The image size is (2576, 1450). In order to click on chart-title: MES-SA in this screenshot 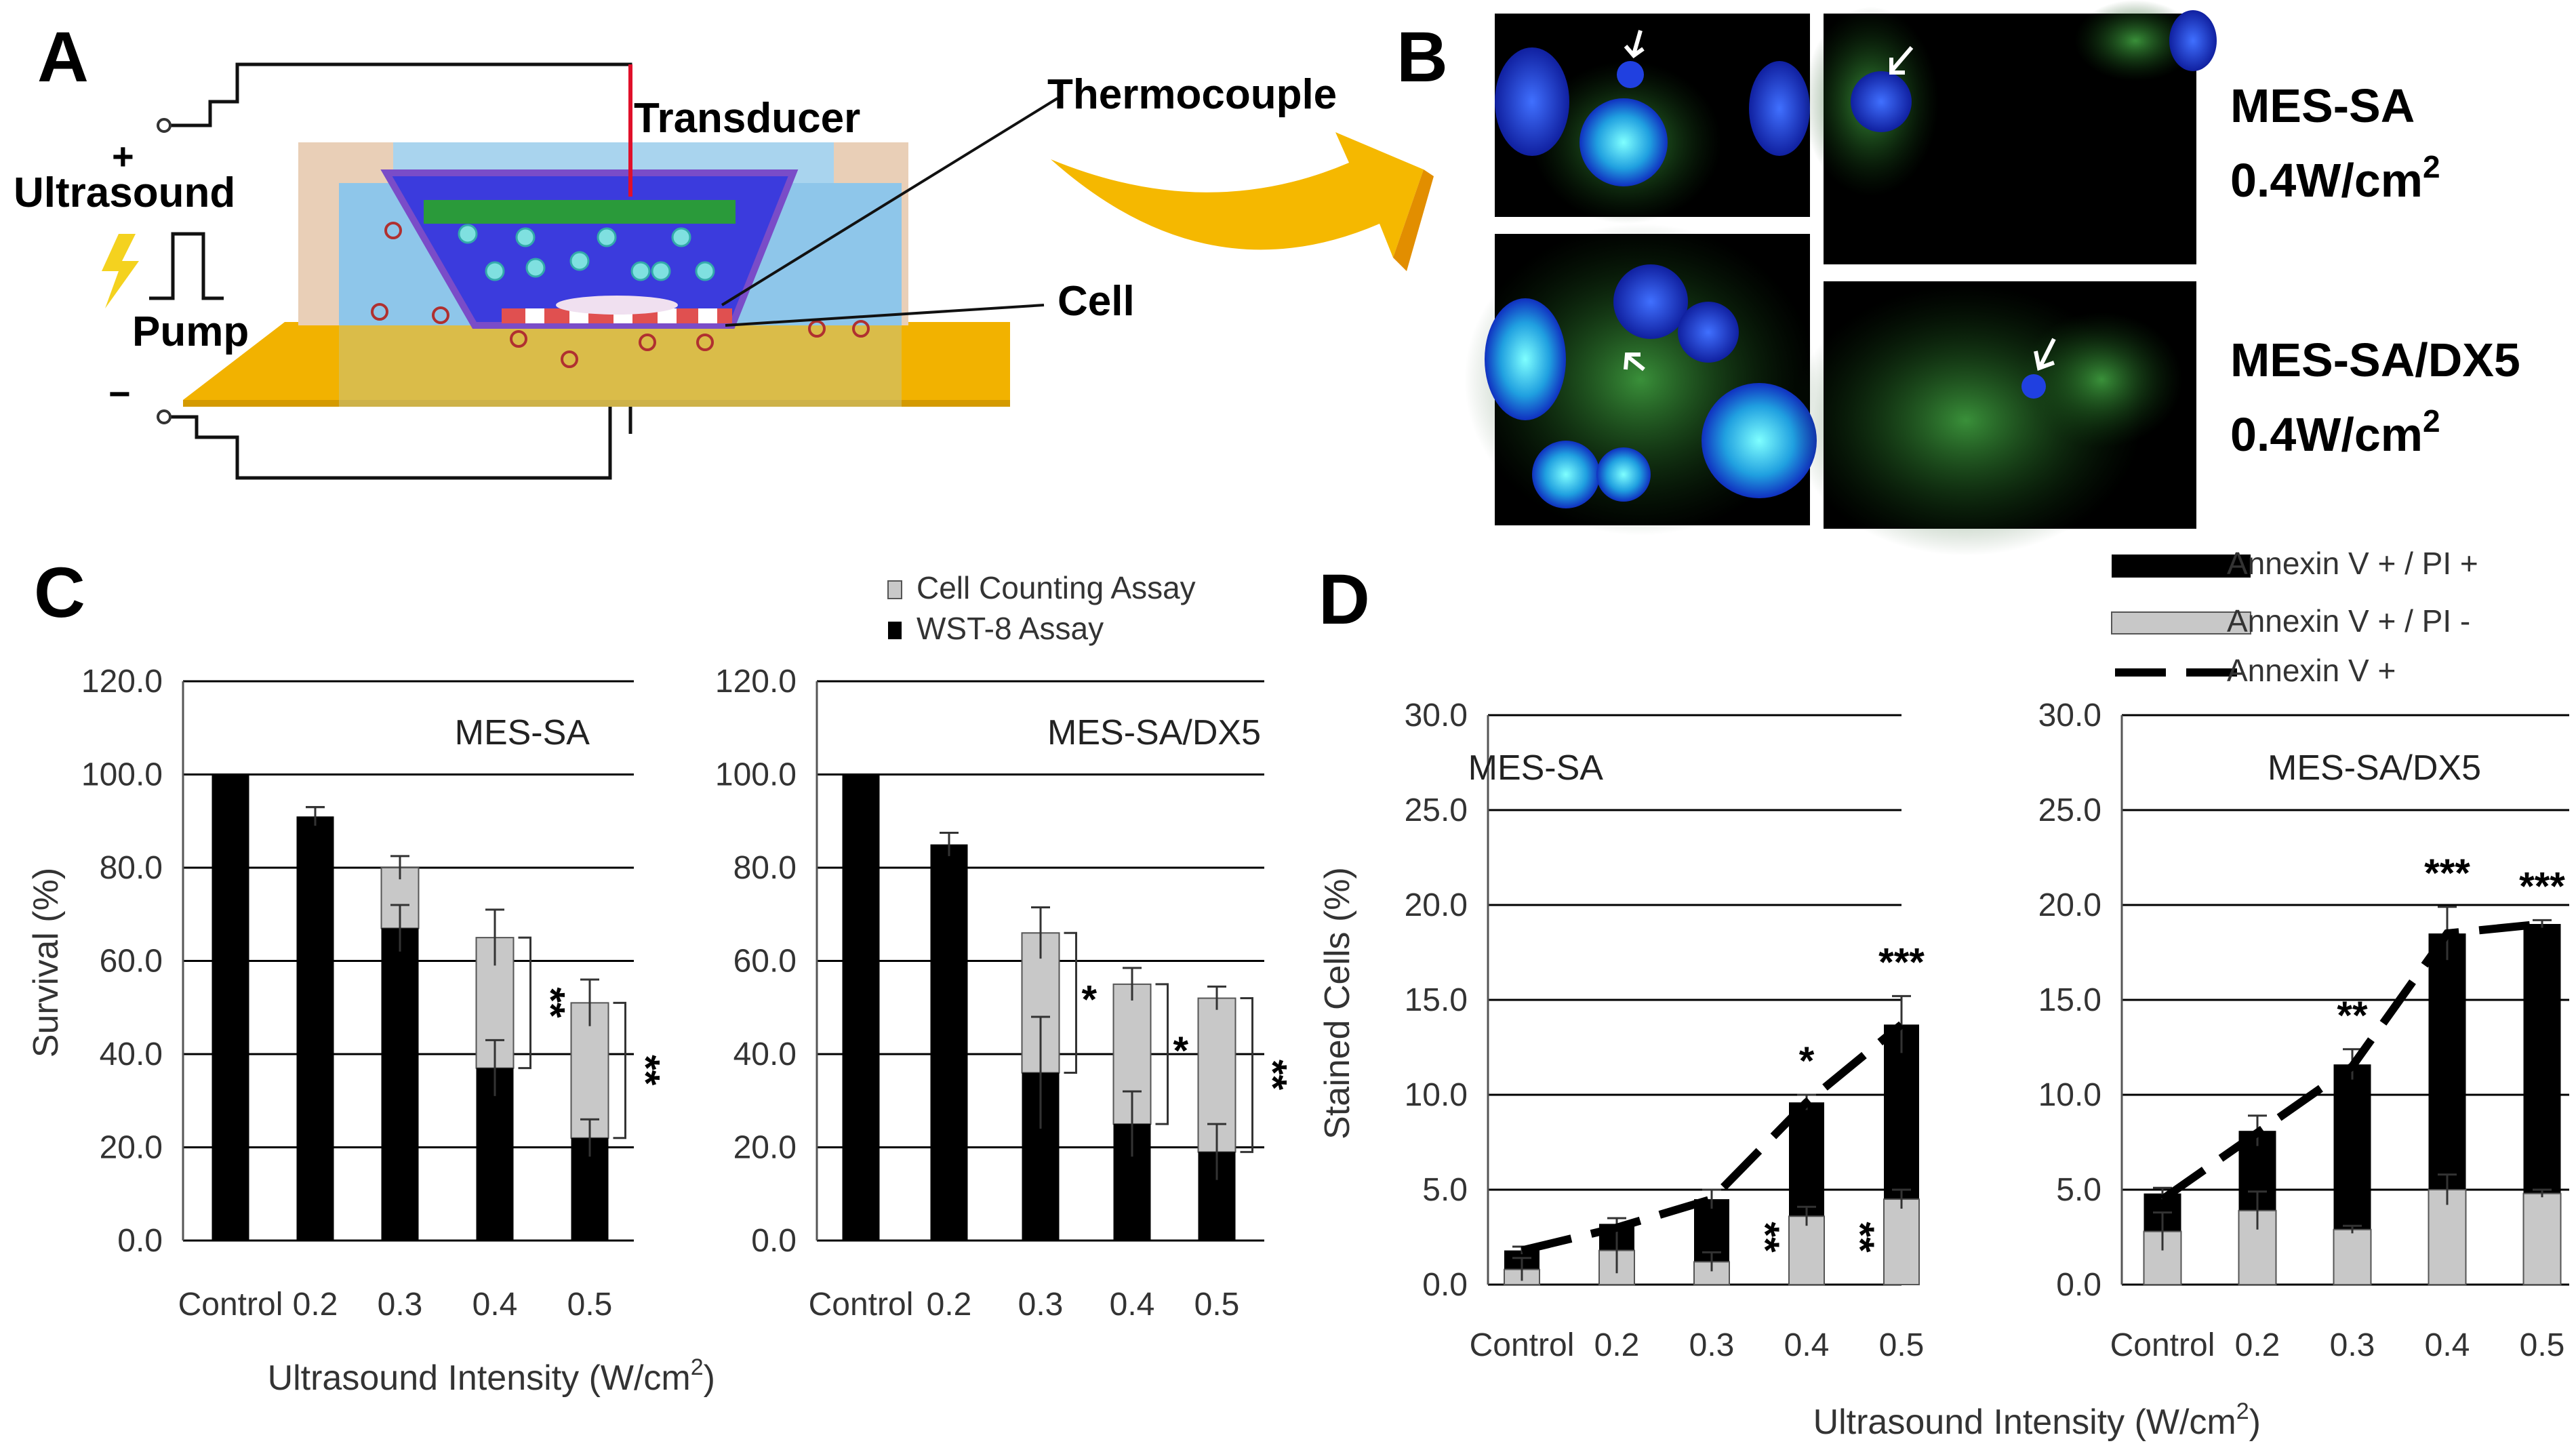, I will do `click(1536, 768)`.